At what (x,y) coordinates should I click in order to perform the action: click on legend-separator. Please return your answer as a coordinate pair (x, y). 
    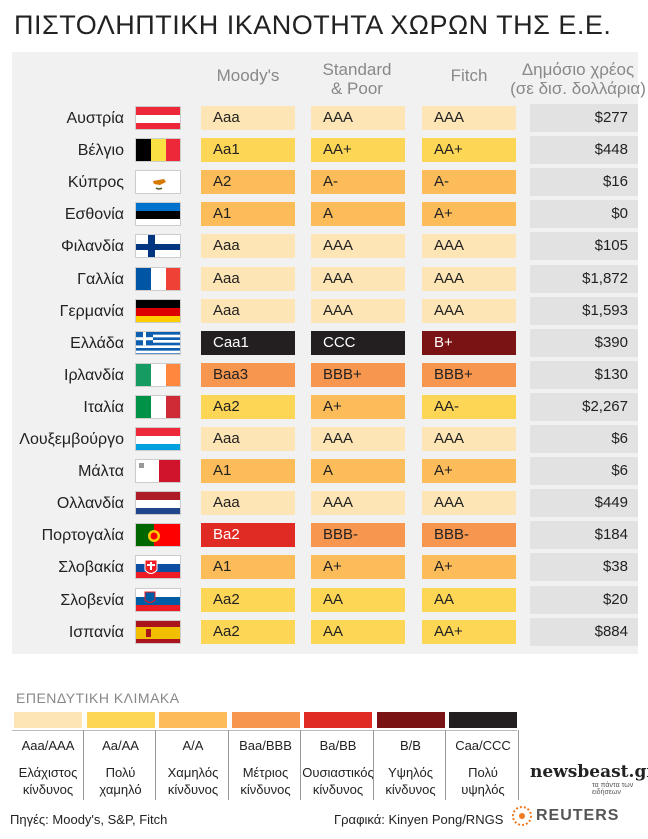
    Looking at the image, I should click on (264, 730).